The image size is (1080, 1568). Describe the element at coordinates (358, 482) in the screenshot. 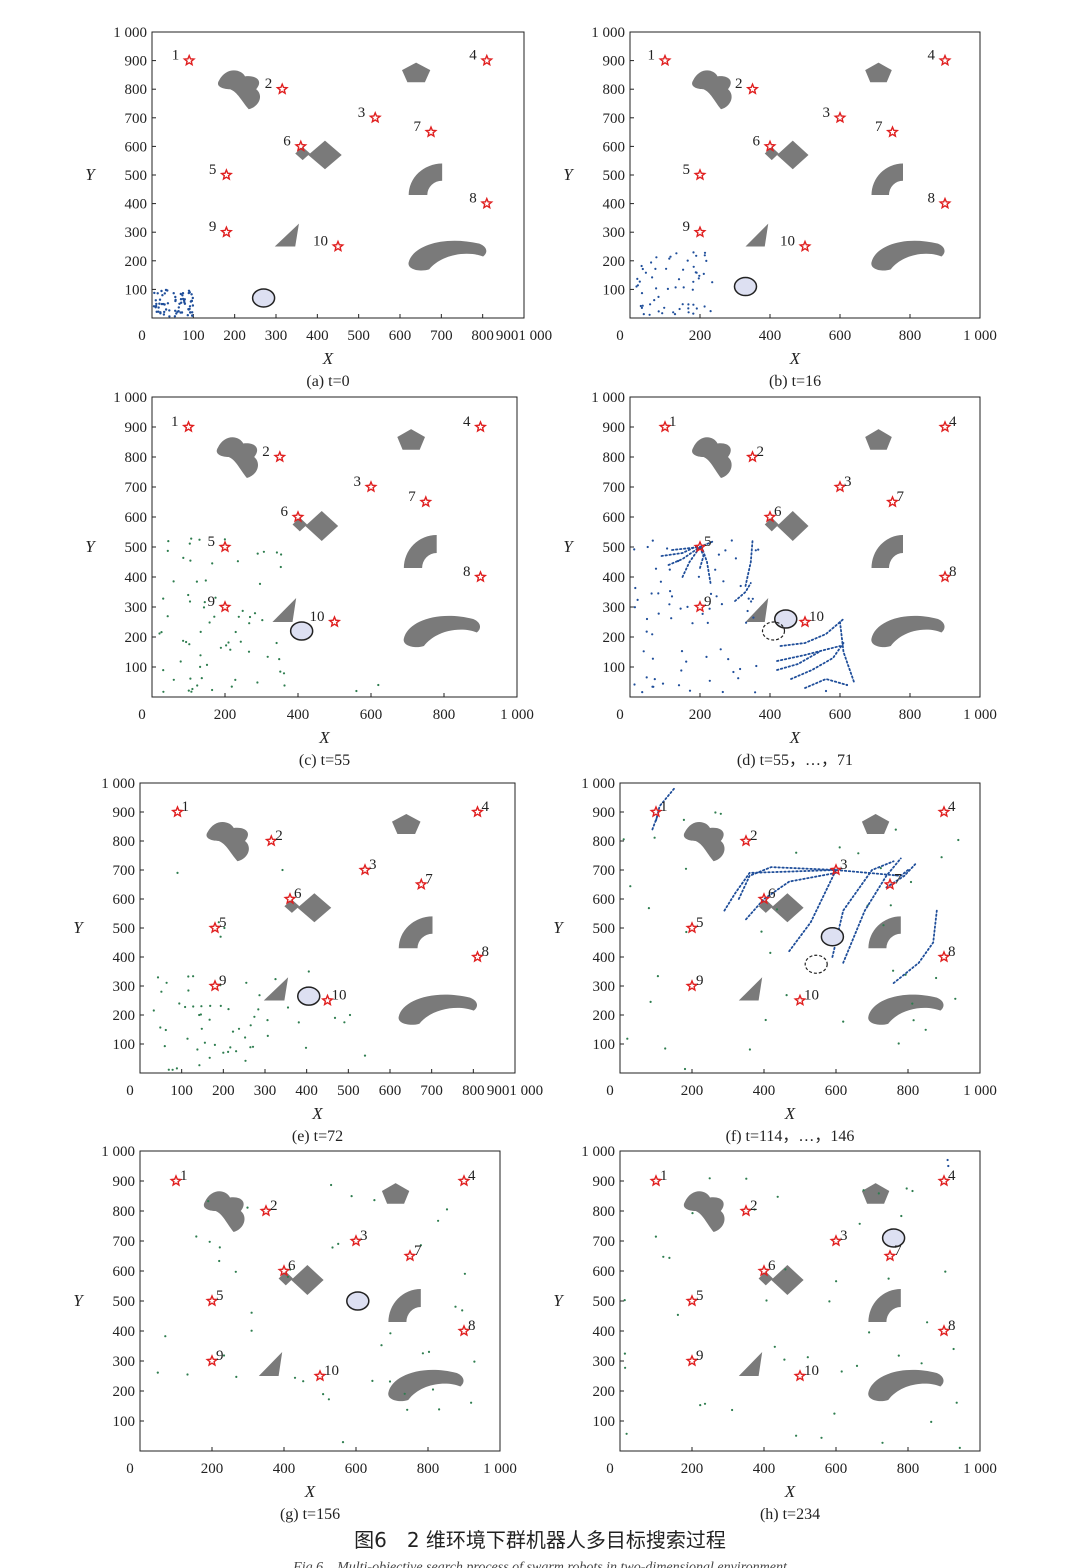

I see `target-label: 3` at that location.